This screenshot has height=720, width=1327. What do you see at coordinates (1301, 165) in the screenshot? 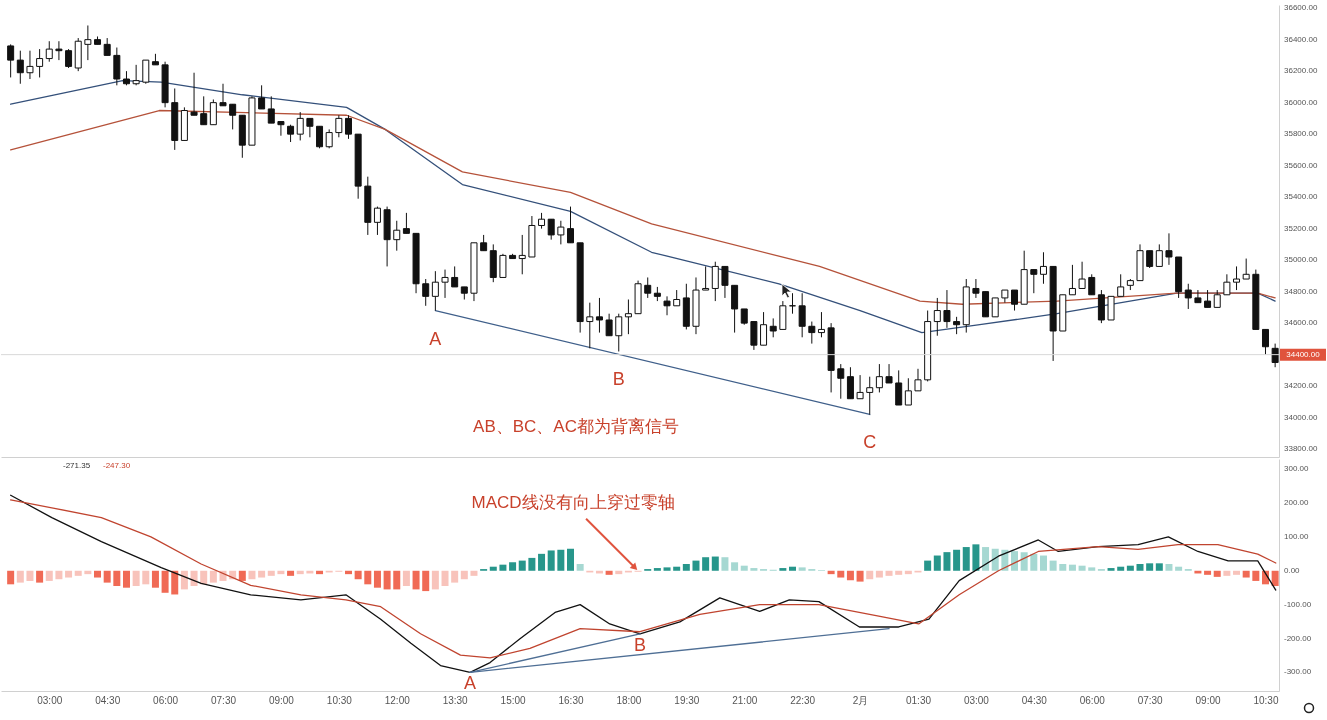
I see `y-tick-label: 35600.00` at bounding box center [1301, 165].